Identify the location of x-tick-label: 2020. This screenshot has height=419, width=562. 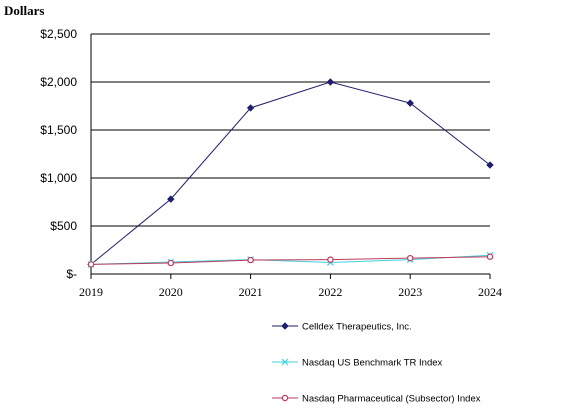
(171, 292).